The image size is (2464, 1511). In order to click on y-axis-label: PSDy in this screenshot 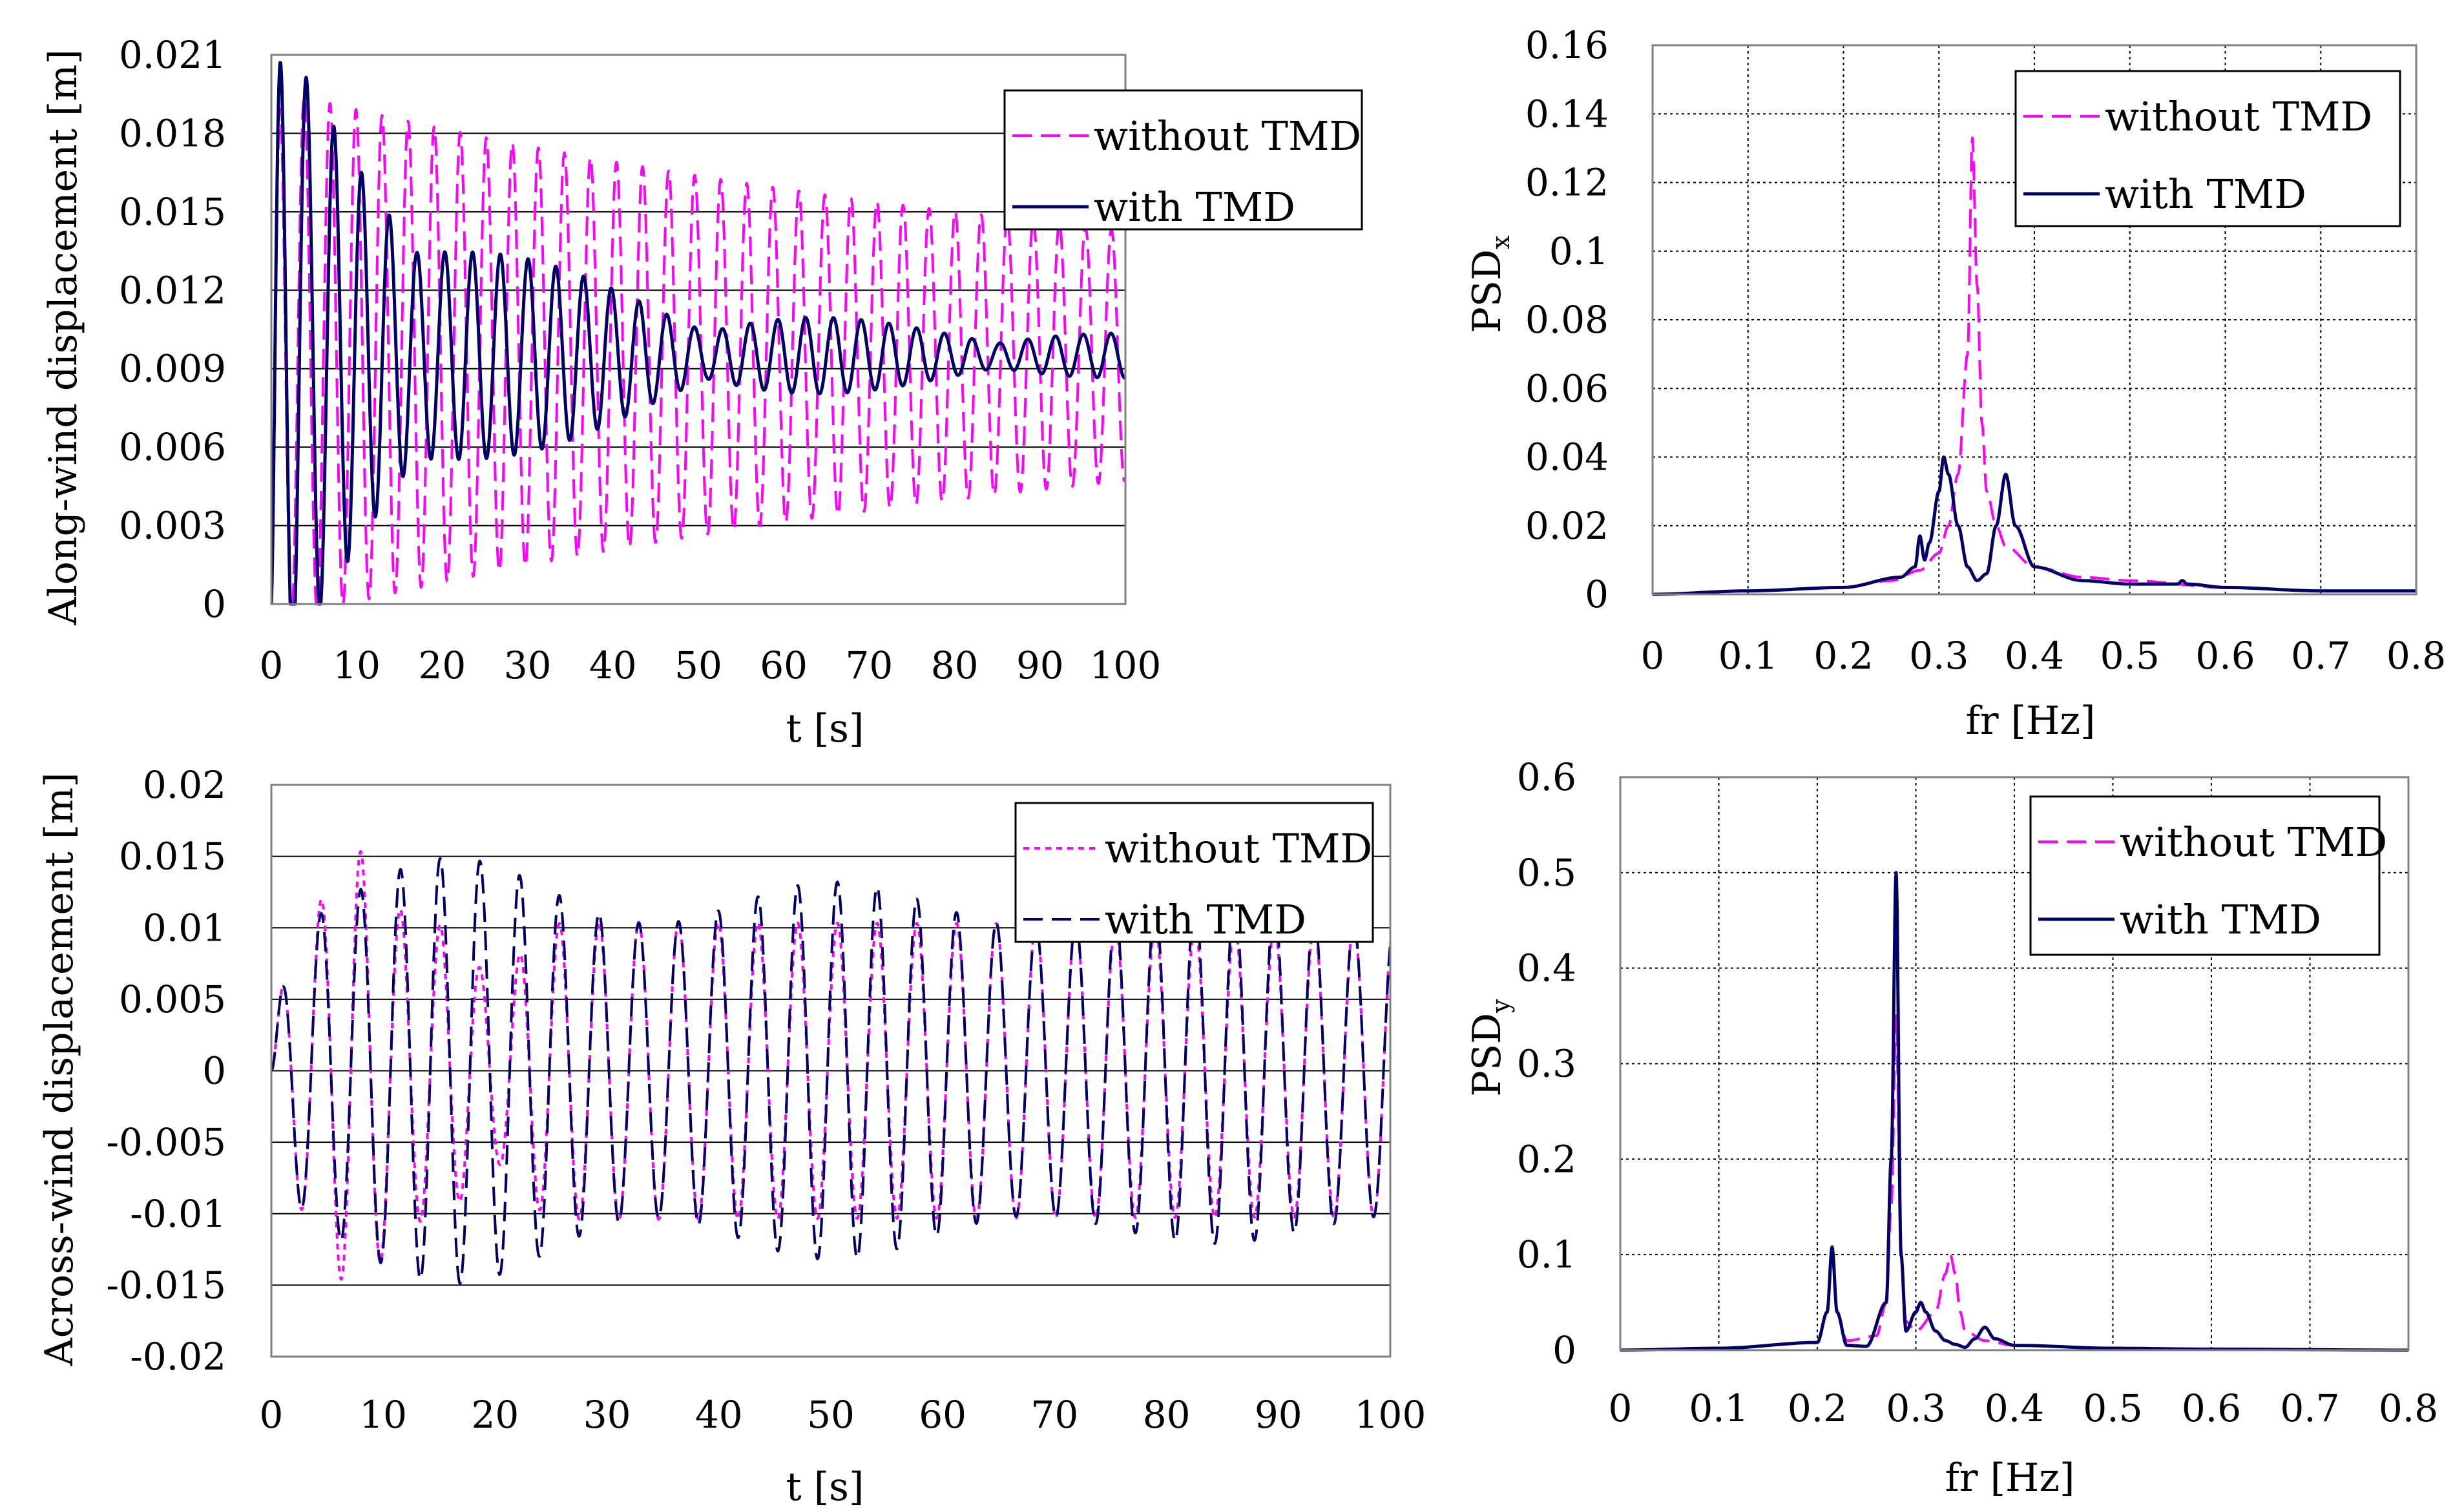, I will do `click(1490, 1048)`.